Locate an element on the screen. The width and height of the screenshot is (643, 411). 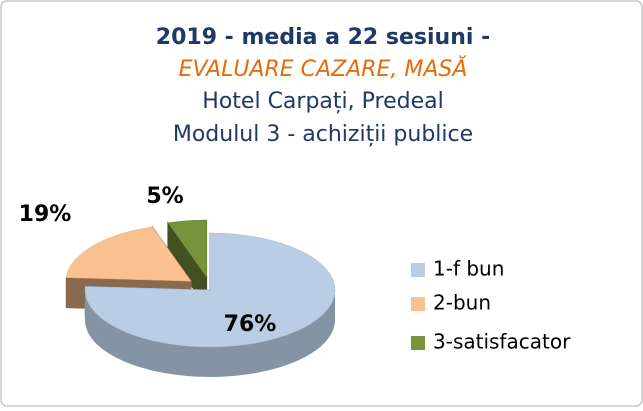
legend-label: 1-f bun is located at coordinates (468, 269).